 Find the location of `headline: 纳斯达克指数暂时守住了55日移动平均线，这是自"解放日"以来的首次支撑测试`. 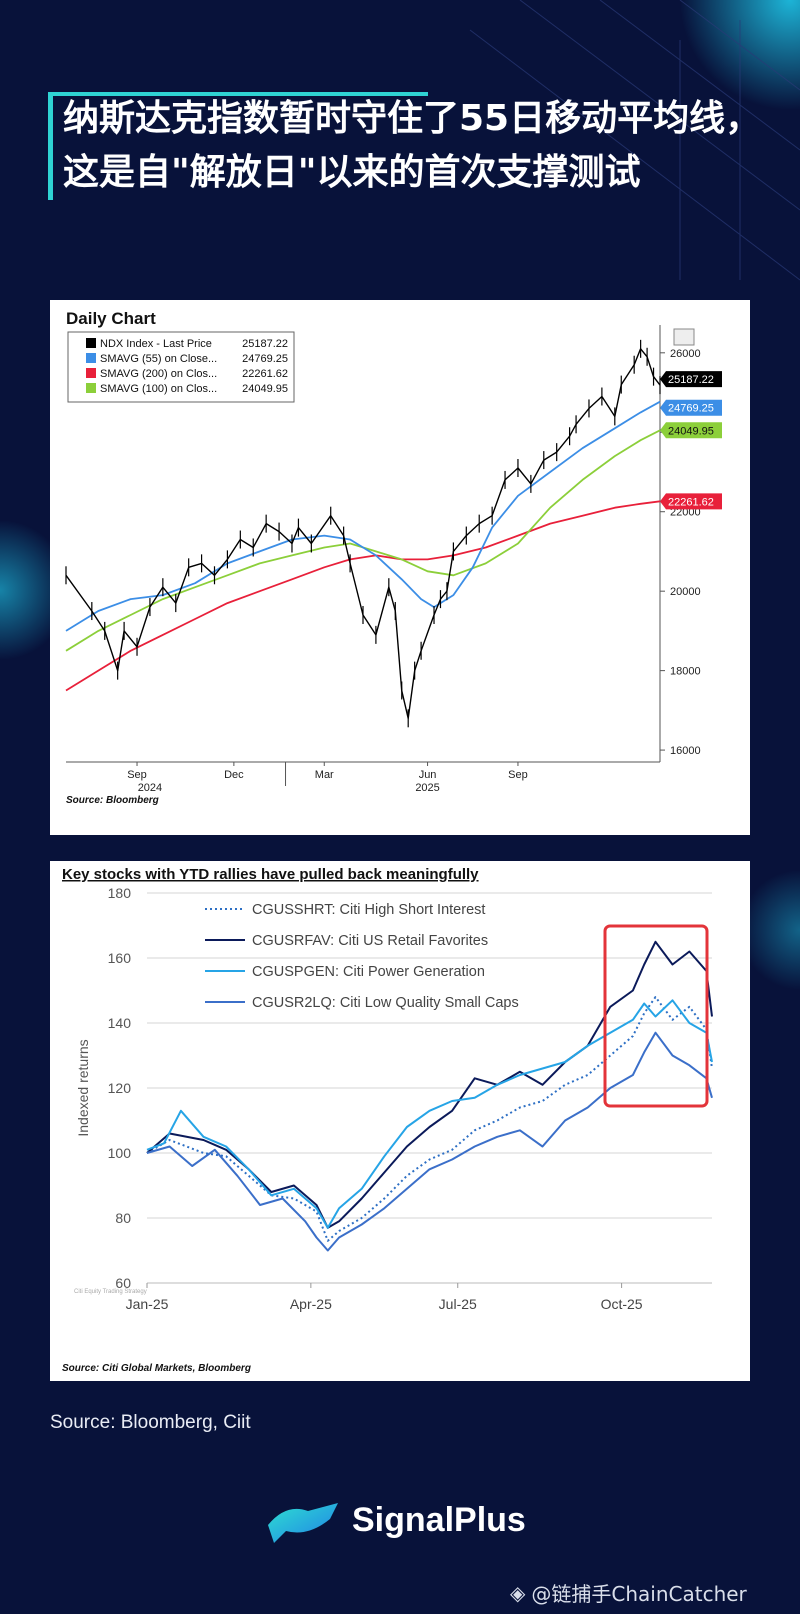

headline: 纳斯达克指数暂时守住了55日移动平均线，这是自"解放日"以来的首次支撑测试 is located at coordinates (405, 146).